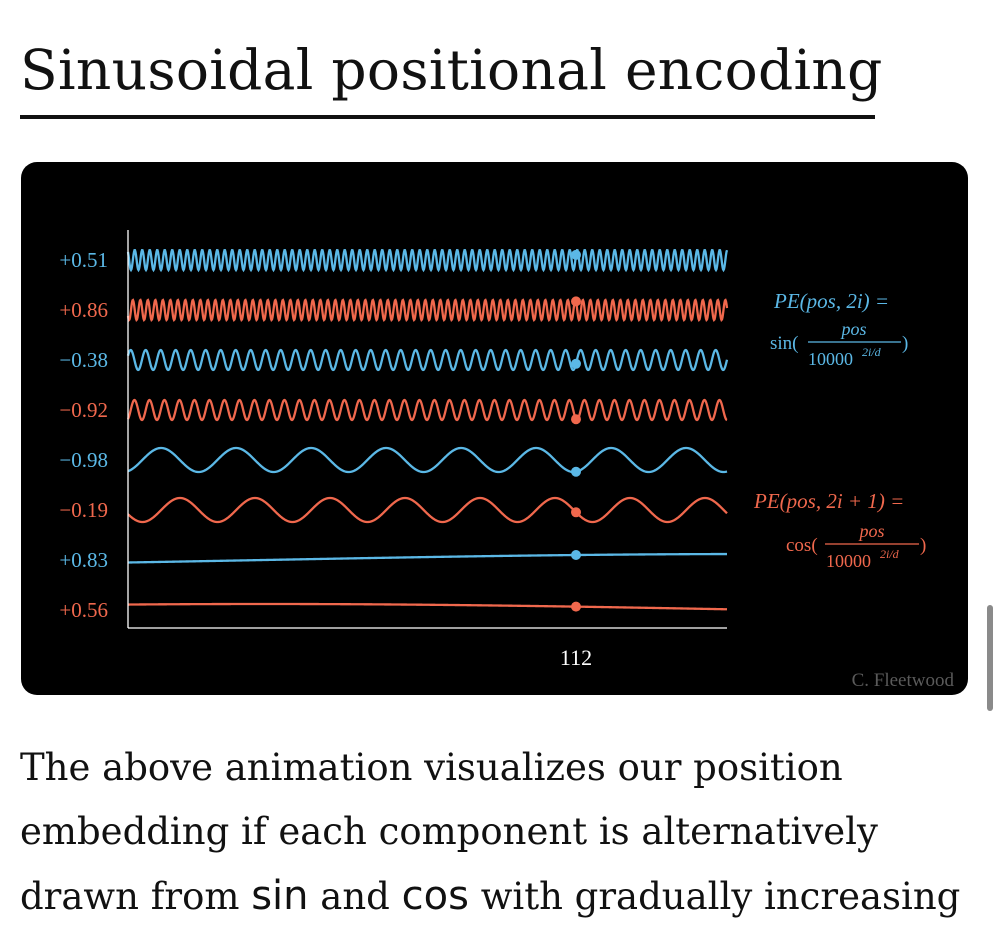 Image resolution: width=1000 pixels, height=929 pixels. Describe the element at coordinates (83, 560) in the screenshot. I see `series-value-label: +0.83` at that location.